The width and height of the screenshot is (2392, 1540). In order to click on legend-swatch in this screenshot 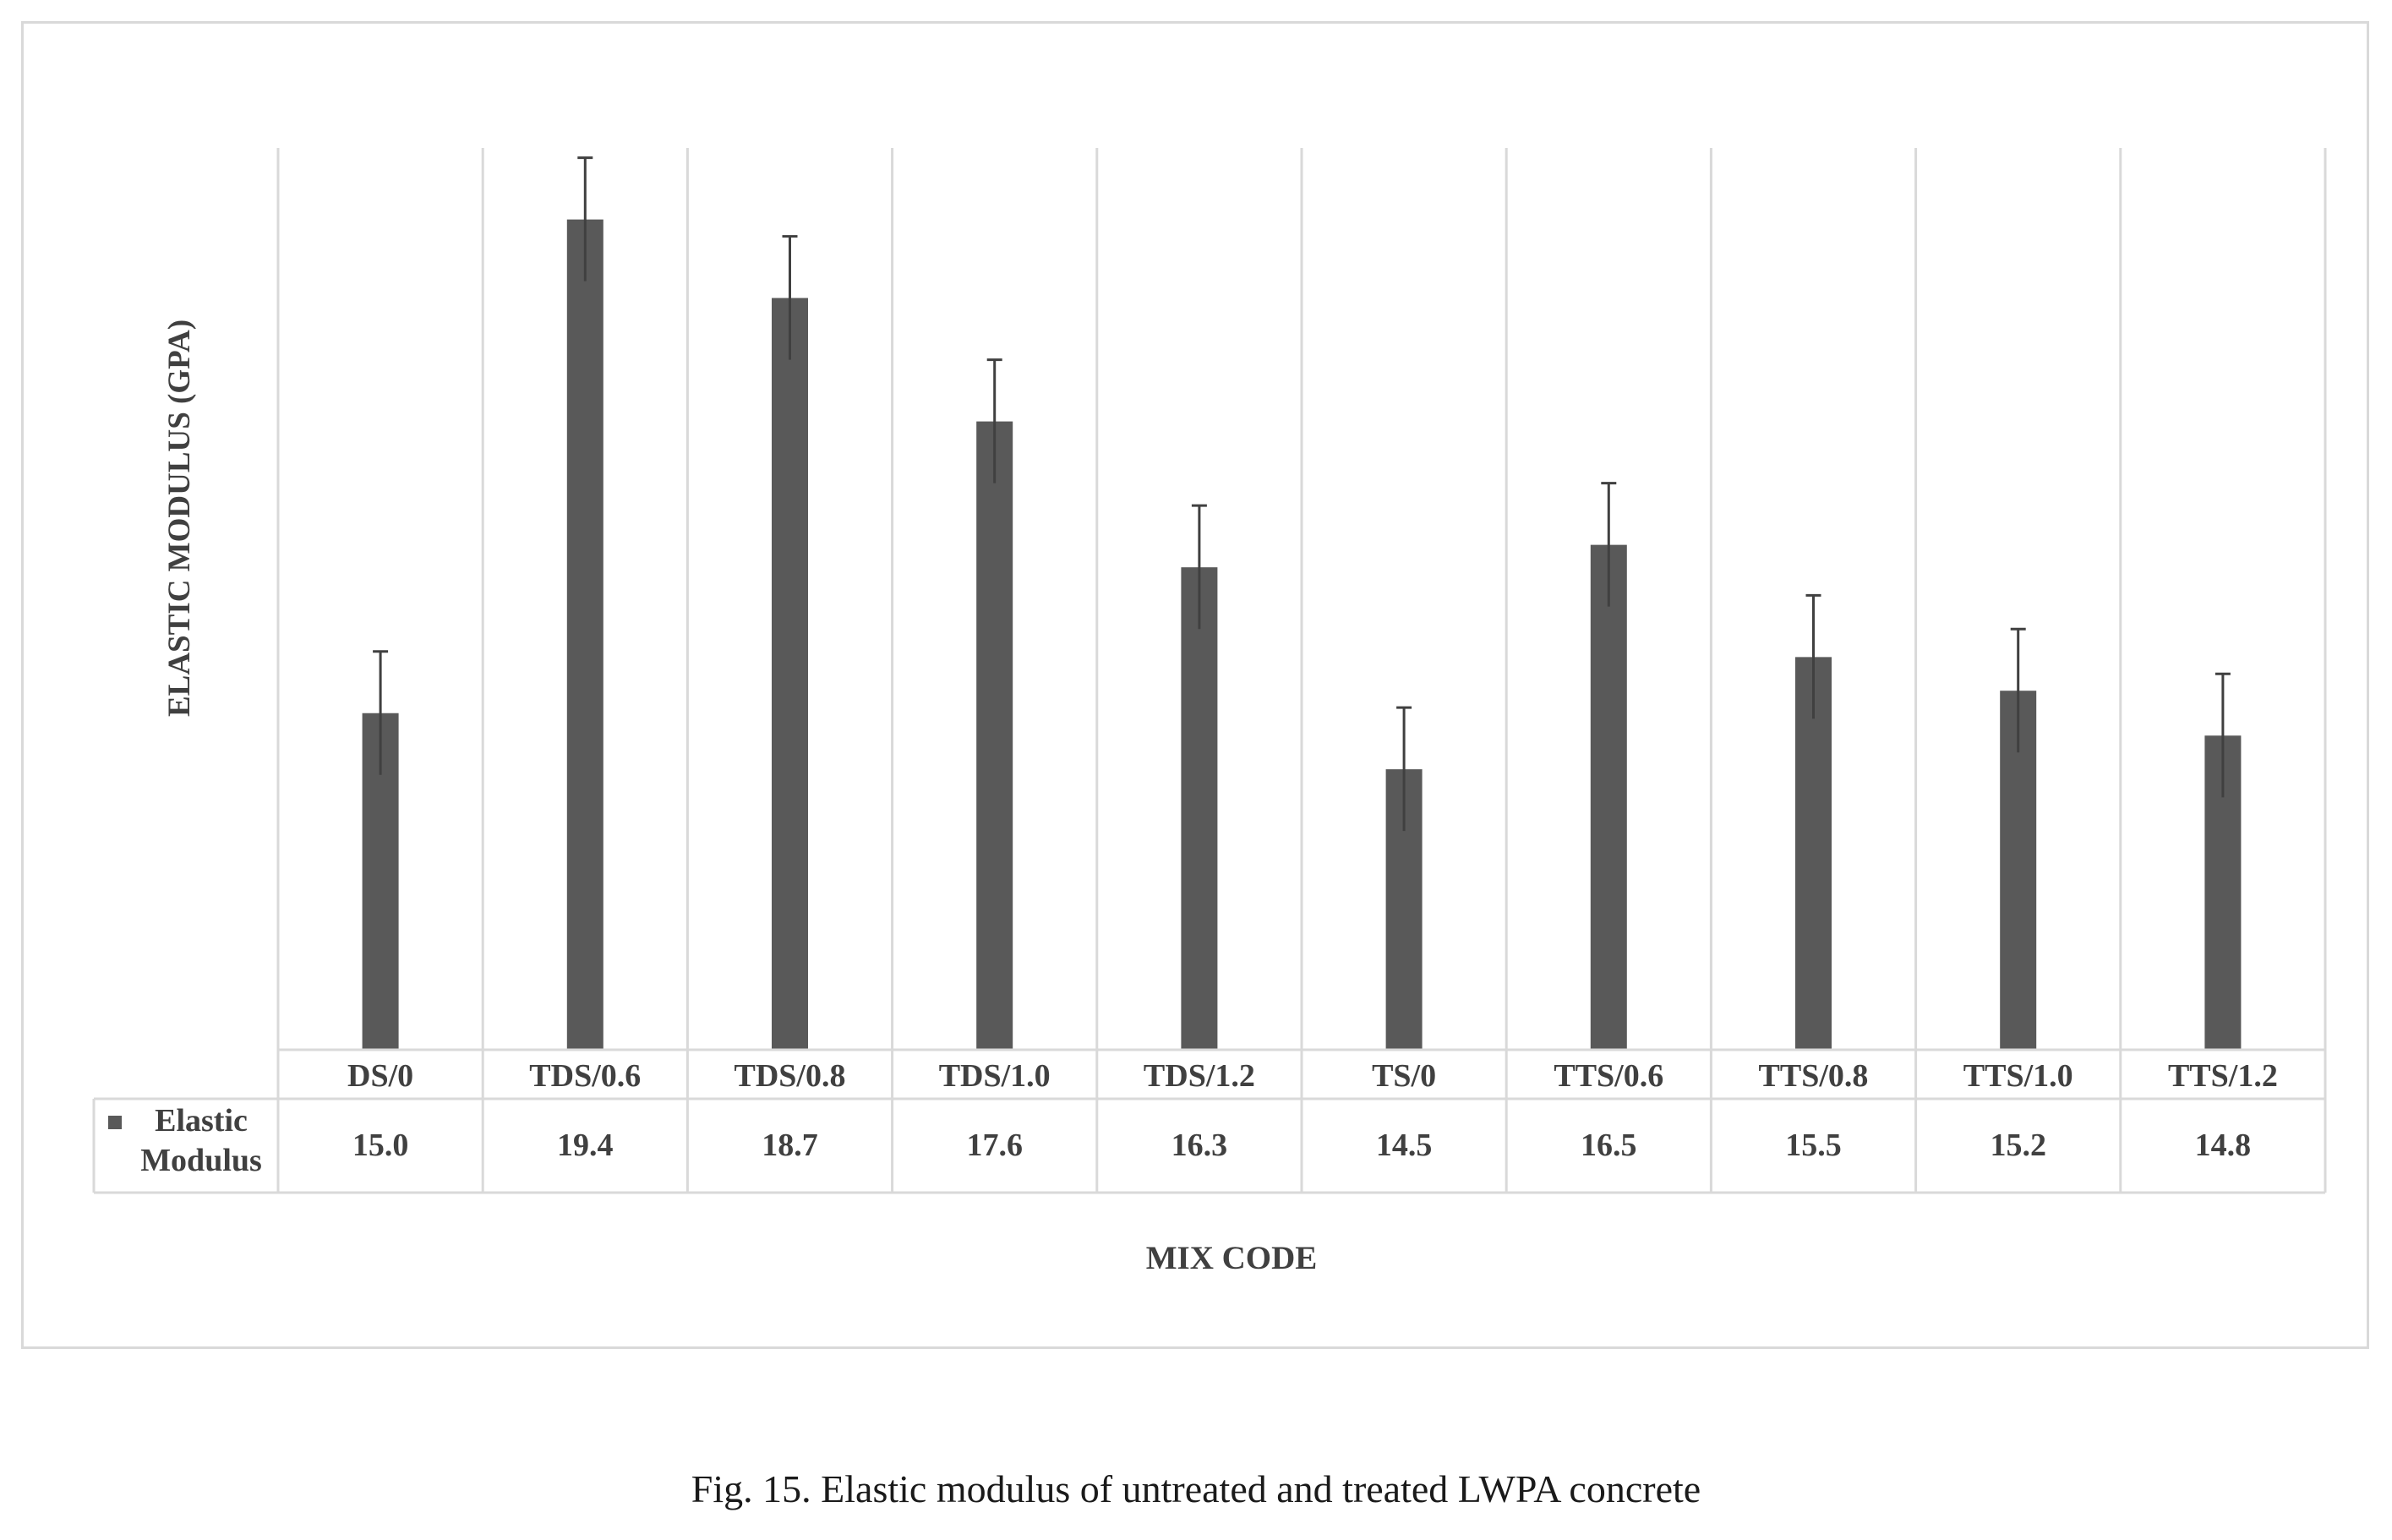, I will do `click(115, 1122)`.